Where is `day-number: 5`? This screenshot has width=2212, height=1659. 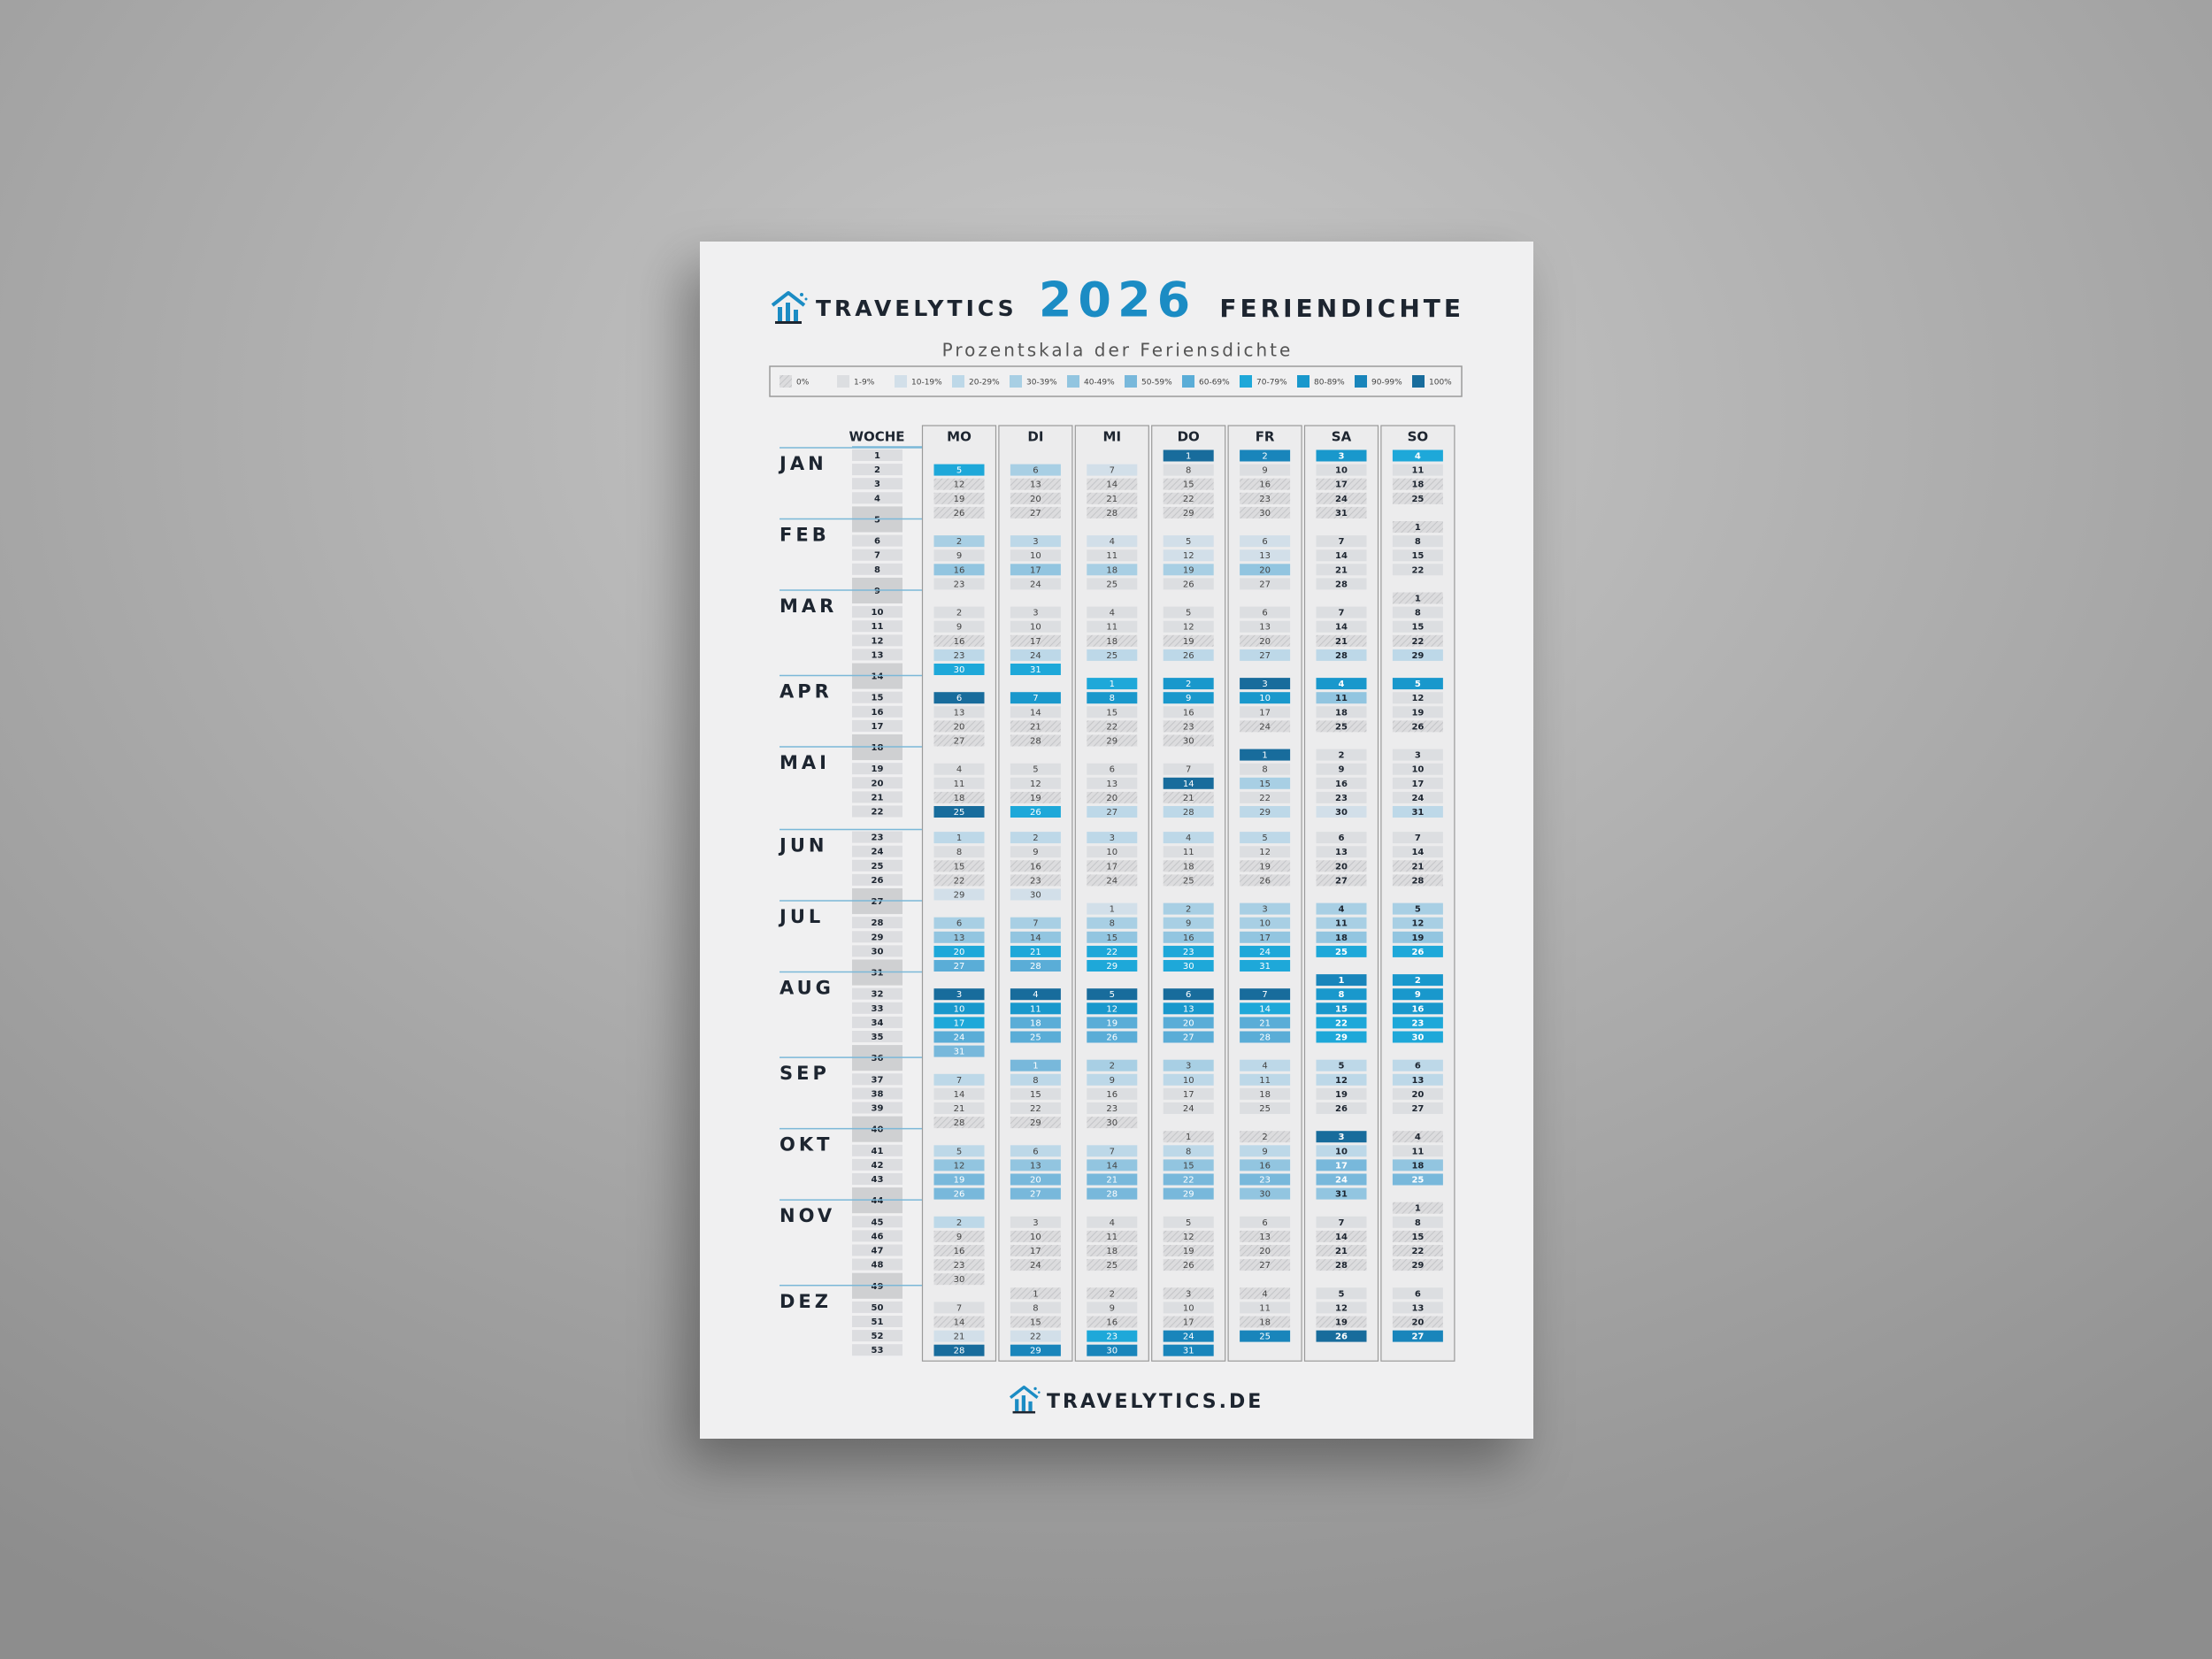 day-number: 5 is located at coordinates (959, 471).